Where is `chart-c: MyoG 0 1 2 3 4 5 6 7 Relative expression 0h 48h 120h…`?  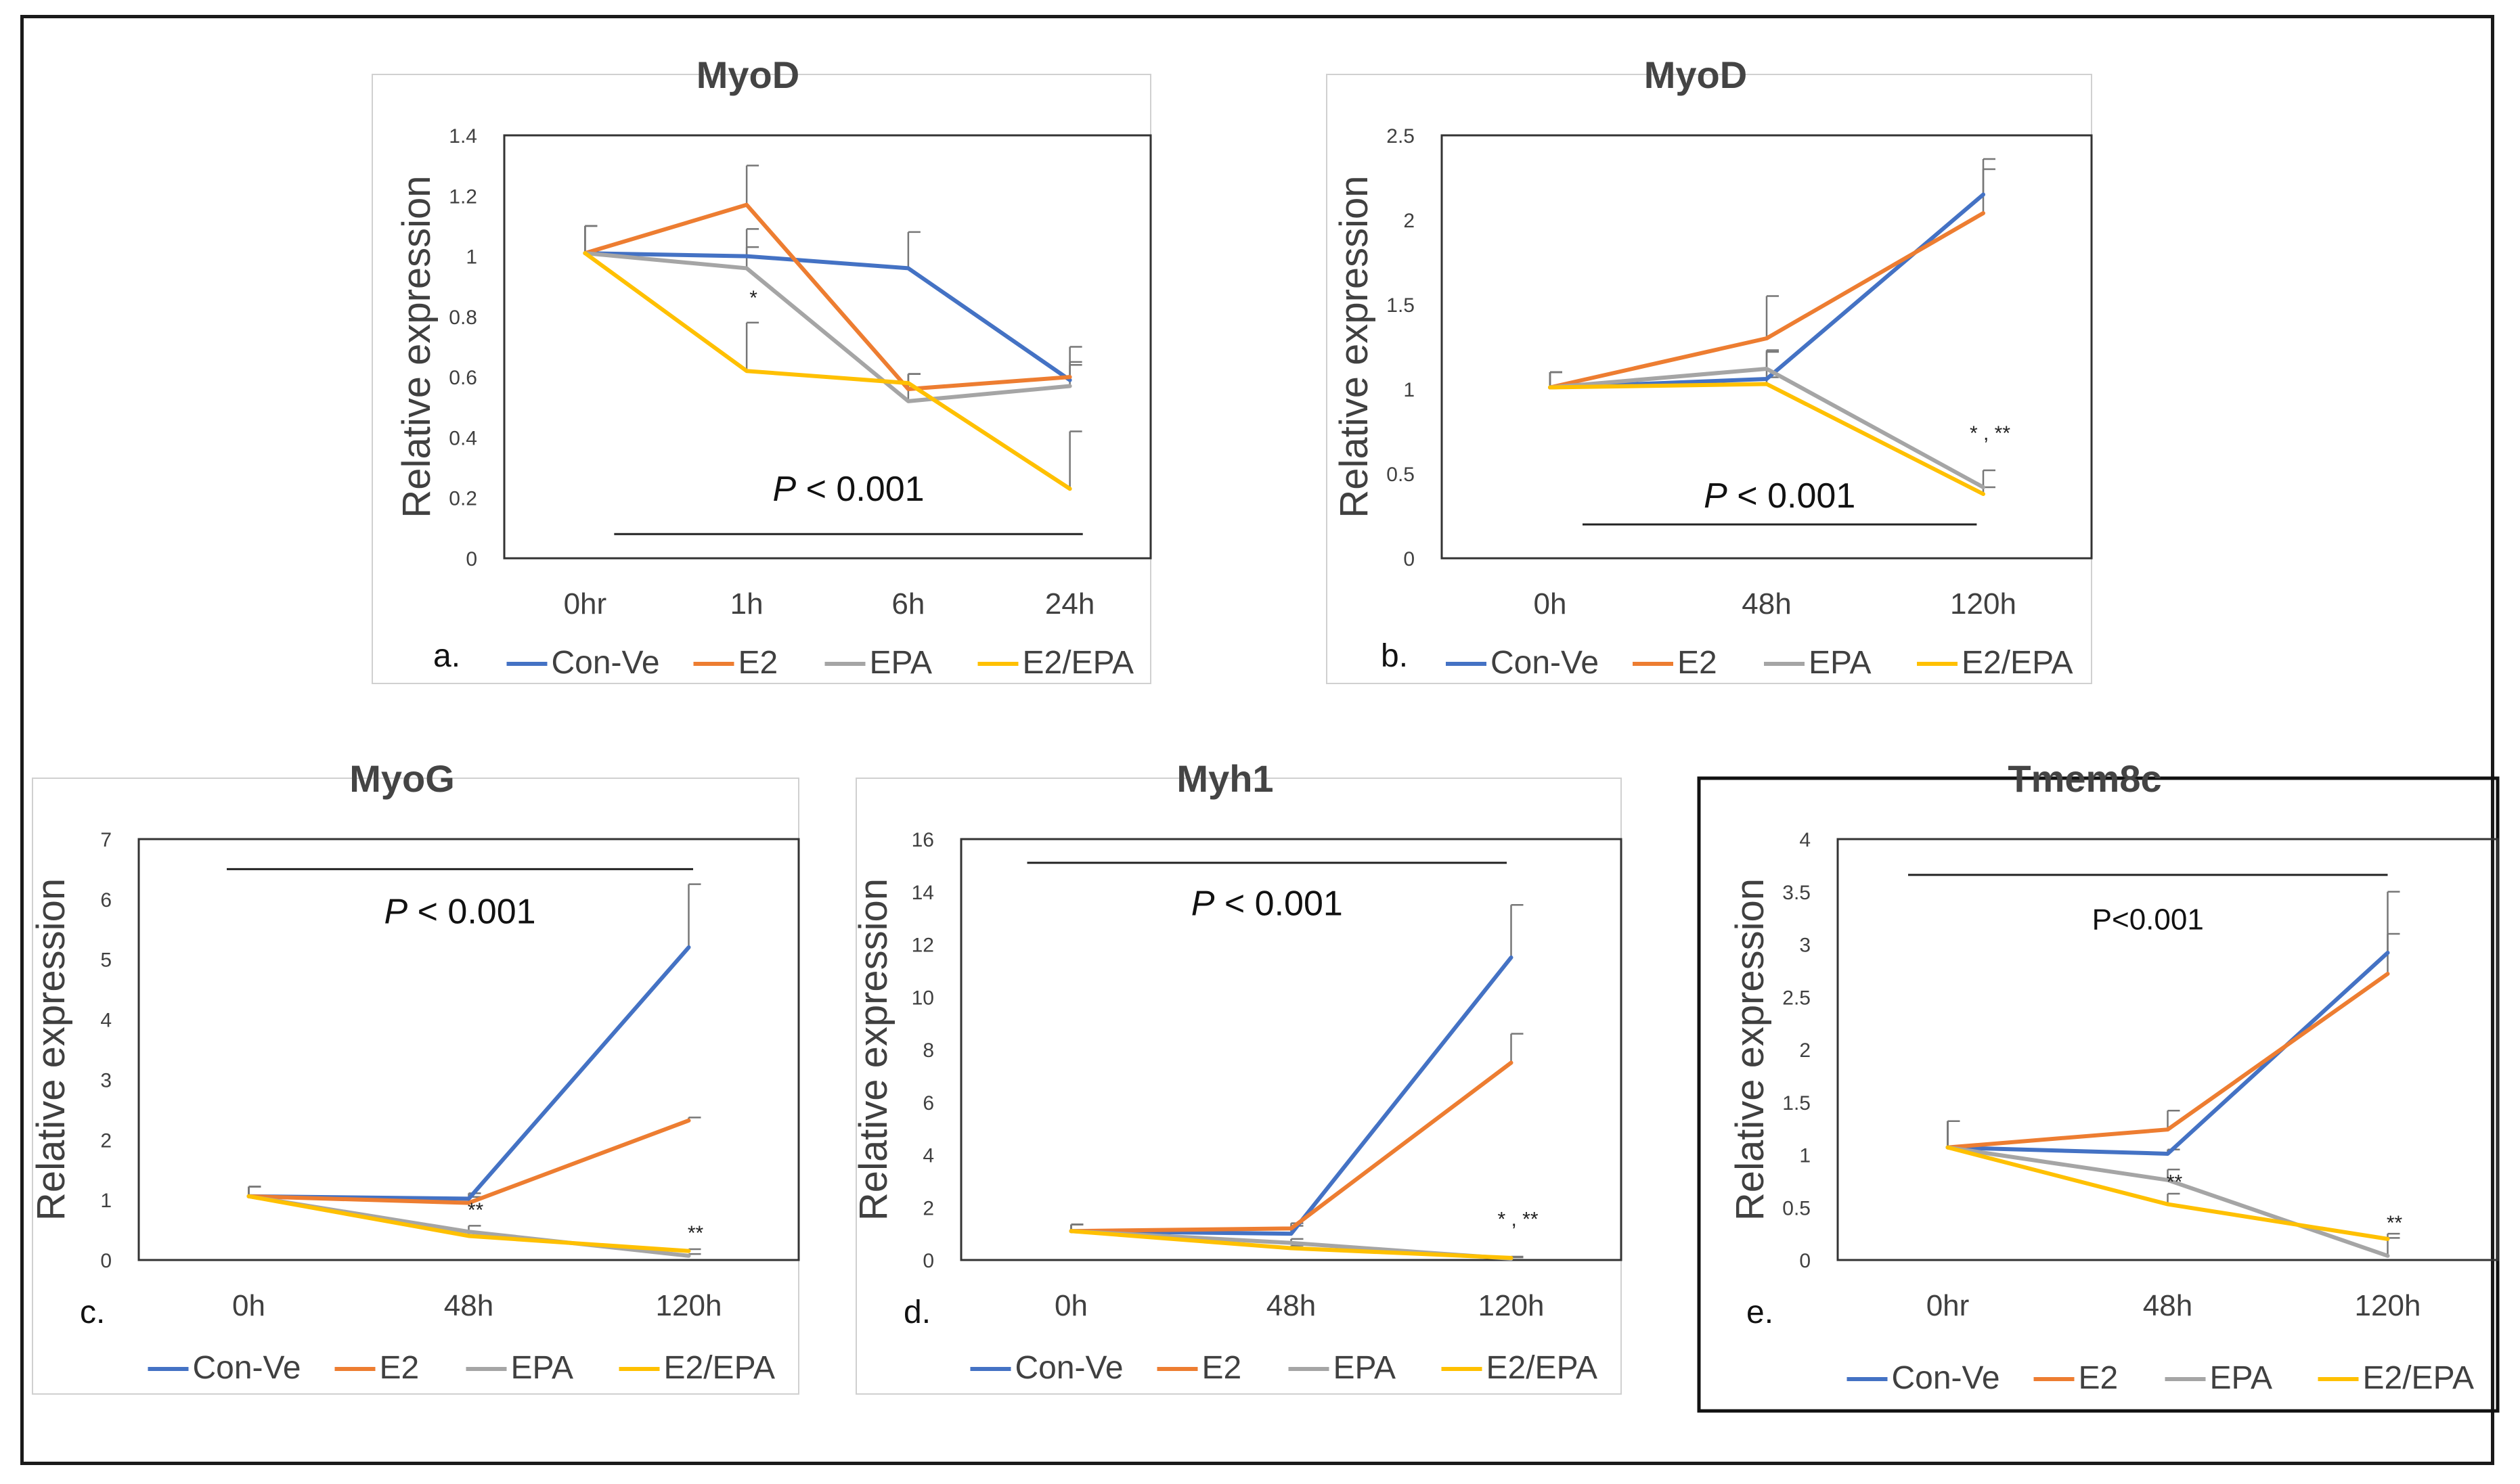
chart-c: MyoG 0 1 2 3 4 5 6 7 Relative expression 0h 48h 120h… is located at coordinates (415, 1076).